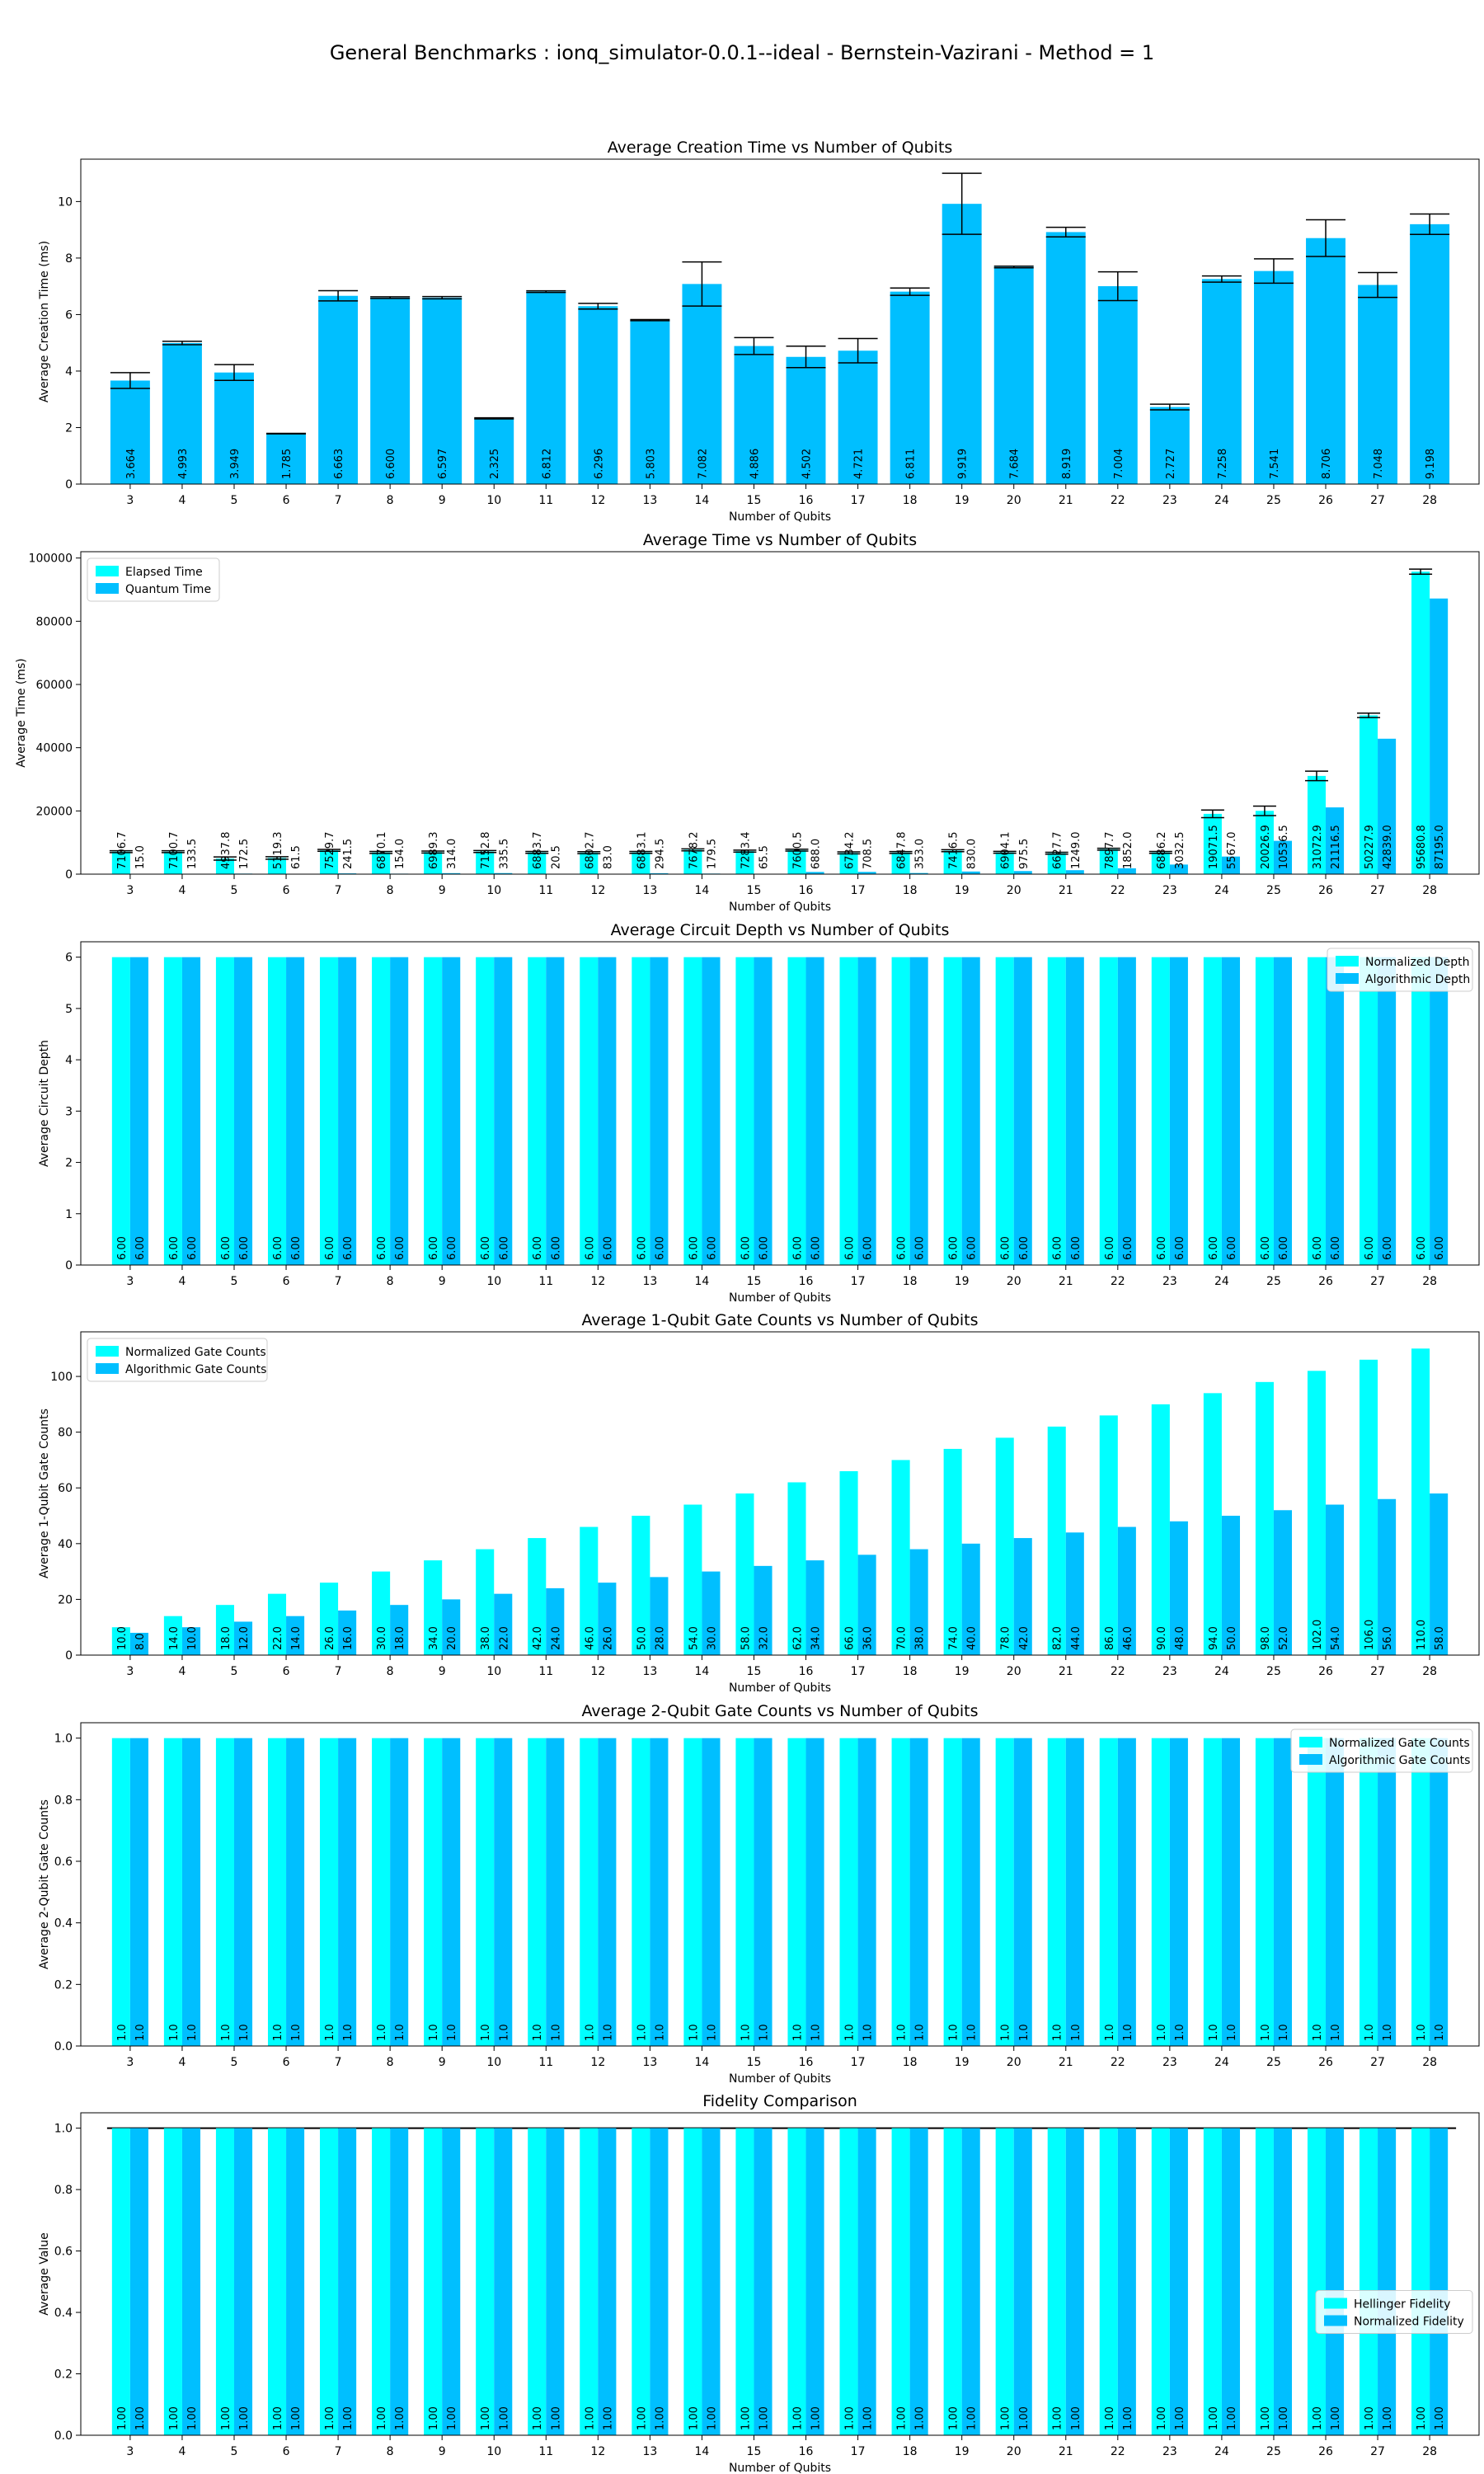 Image resolution: width=1484 pixels, height=2474 pixels. Describe the element at coordinates (746, 1638) in the screenshot. I see `data-label: 58.0` at that location.